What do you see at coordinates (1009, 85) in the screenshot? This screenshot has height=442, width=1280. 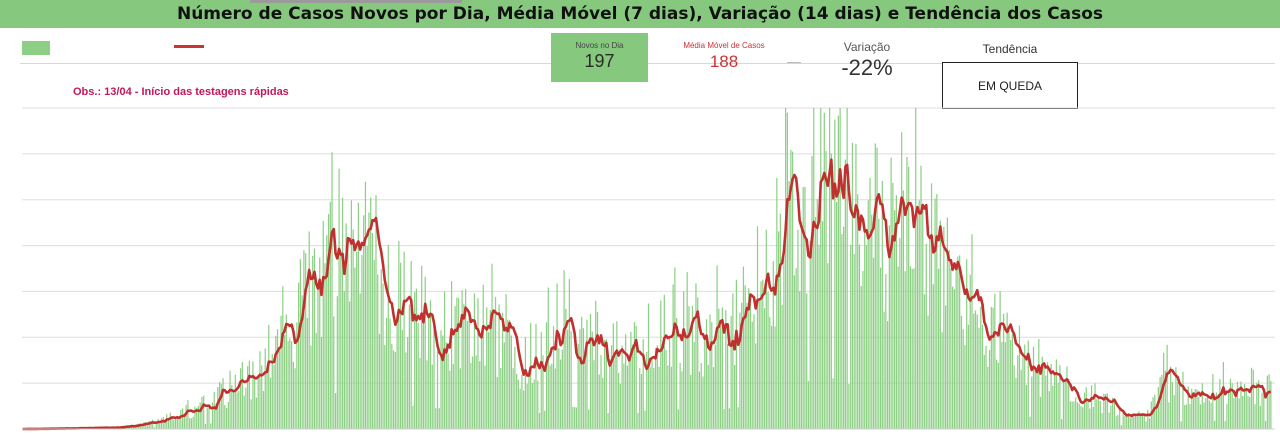 I see `kpi-tendencia-value: EM QUEDA` at bounding box center [1009, 85].